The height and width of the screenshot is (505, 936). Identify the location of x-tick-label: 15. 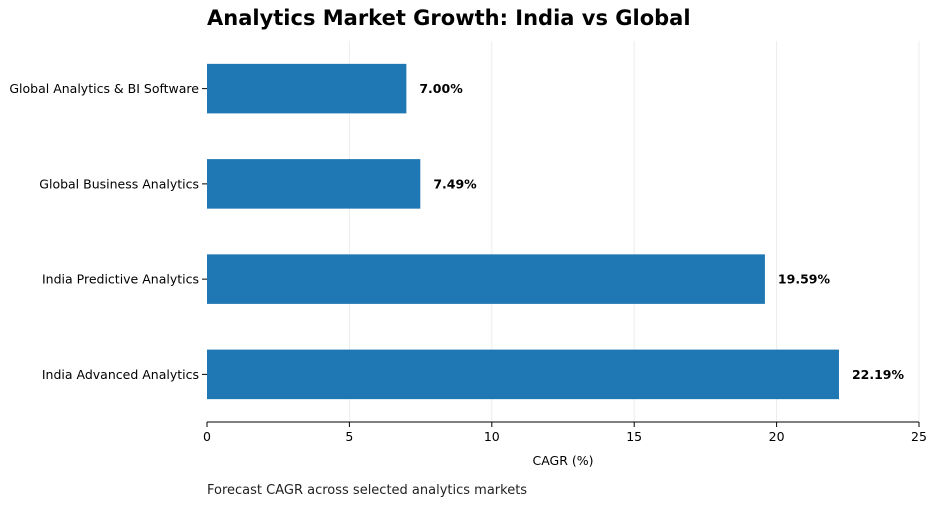
(634, 436).